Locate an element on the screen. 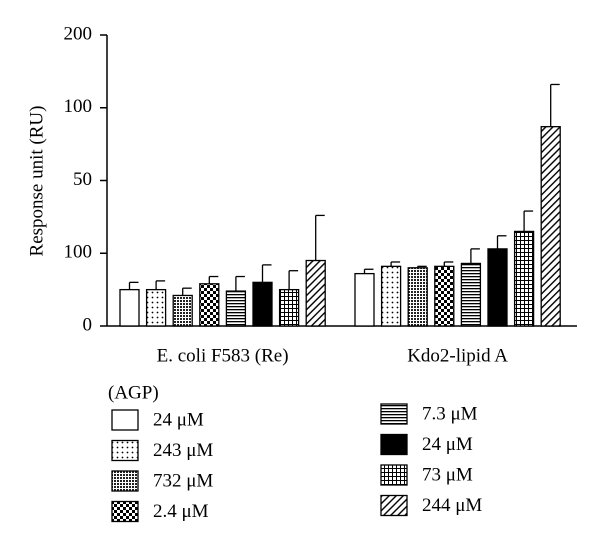 This screenshot has height=557, width=600. y-tick-label: 0 is located at coordinates (88, 324).